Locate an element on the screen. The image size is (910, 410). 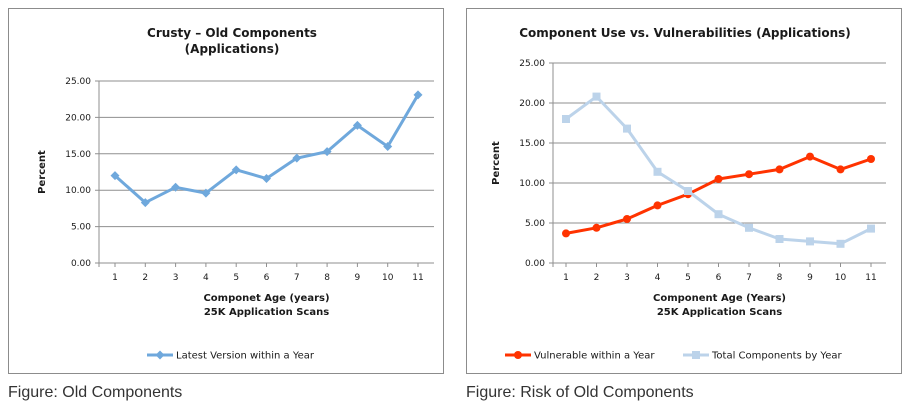
legend-entry: Vulnerable within a Year is located at coordinates (580, 356).